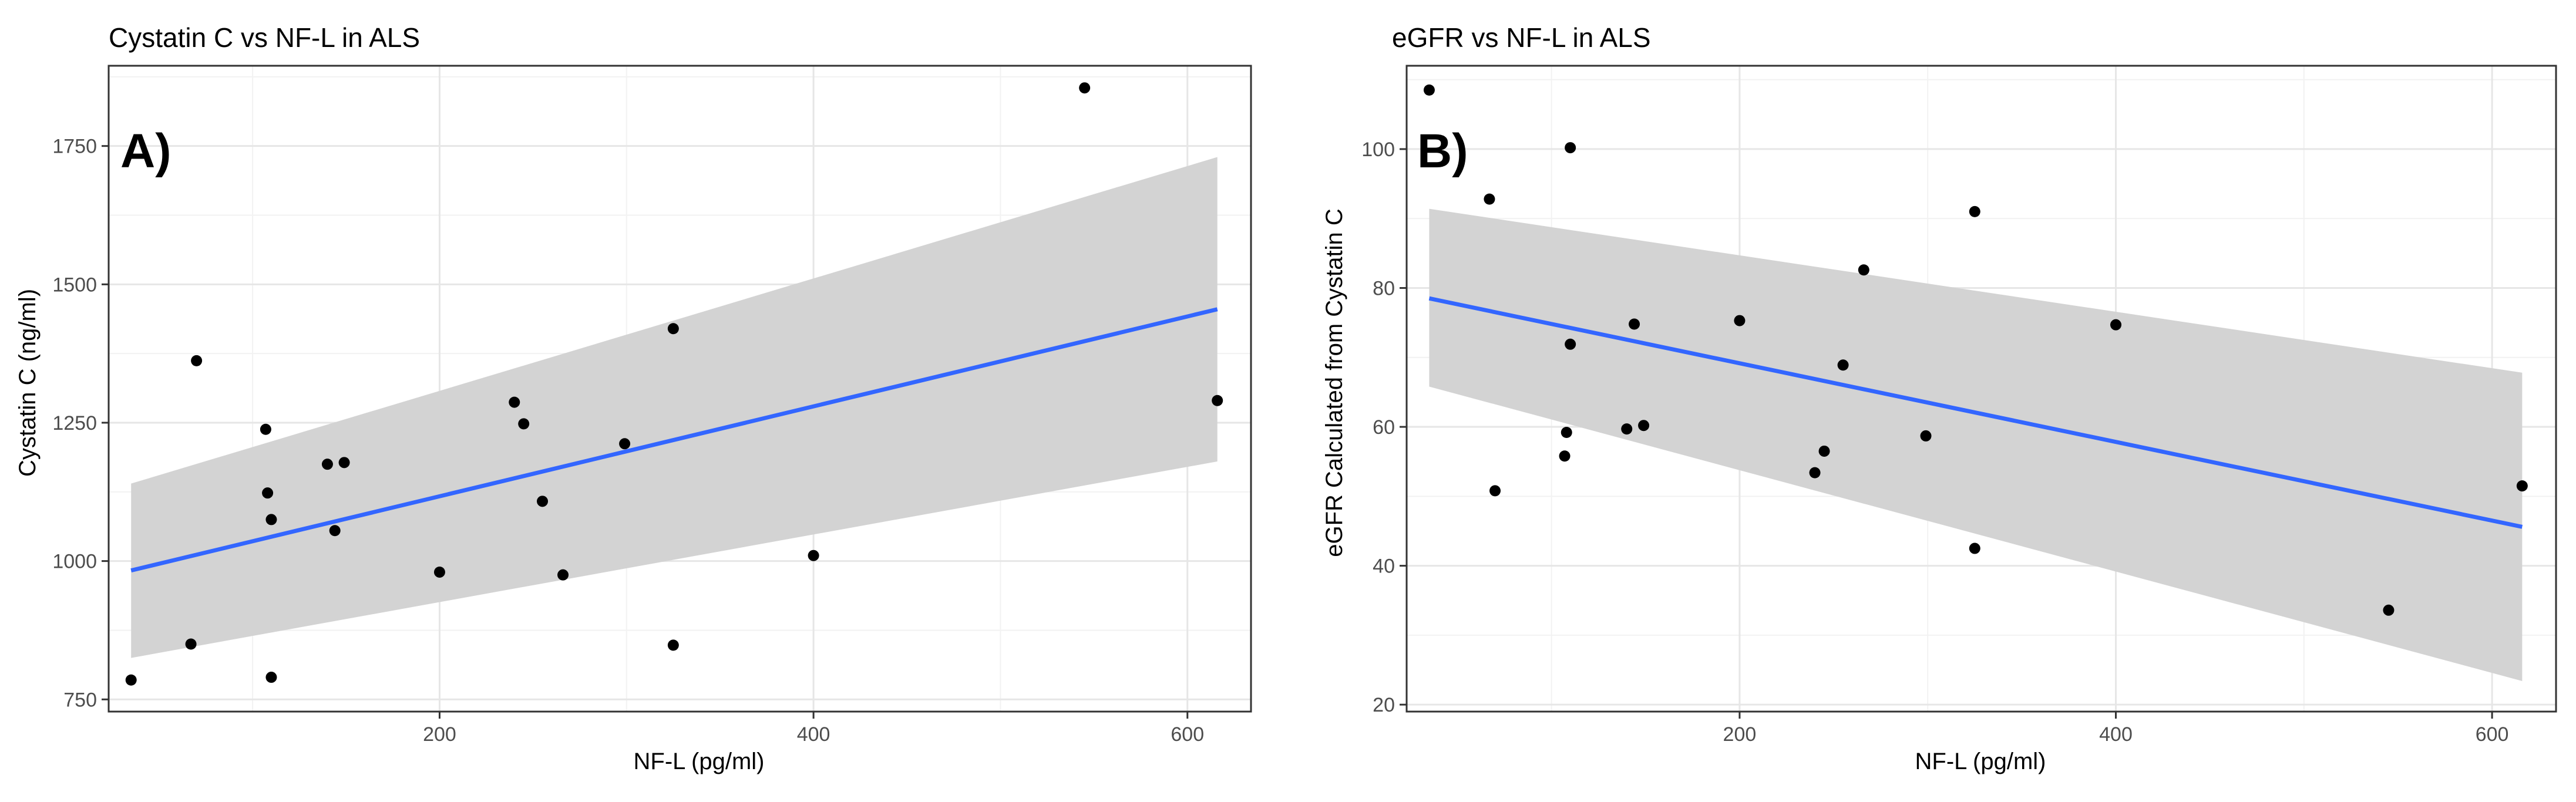  Describe the element at coordinates (699, 762) in the screenshot. I see `panel-a-x-axis-title: NF-L (pg/ml)` at that location.